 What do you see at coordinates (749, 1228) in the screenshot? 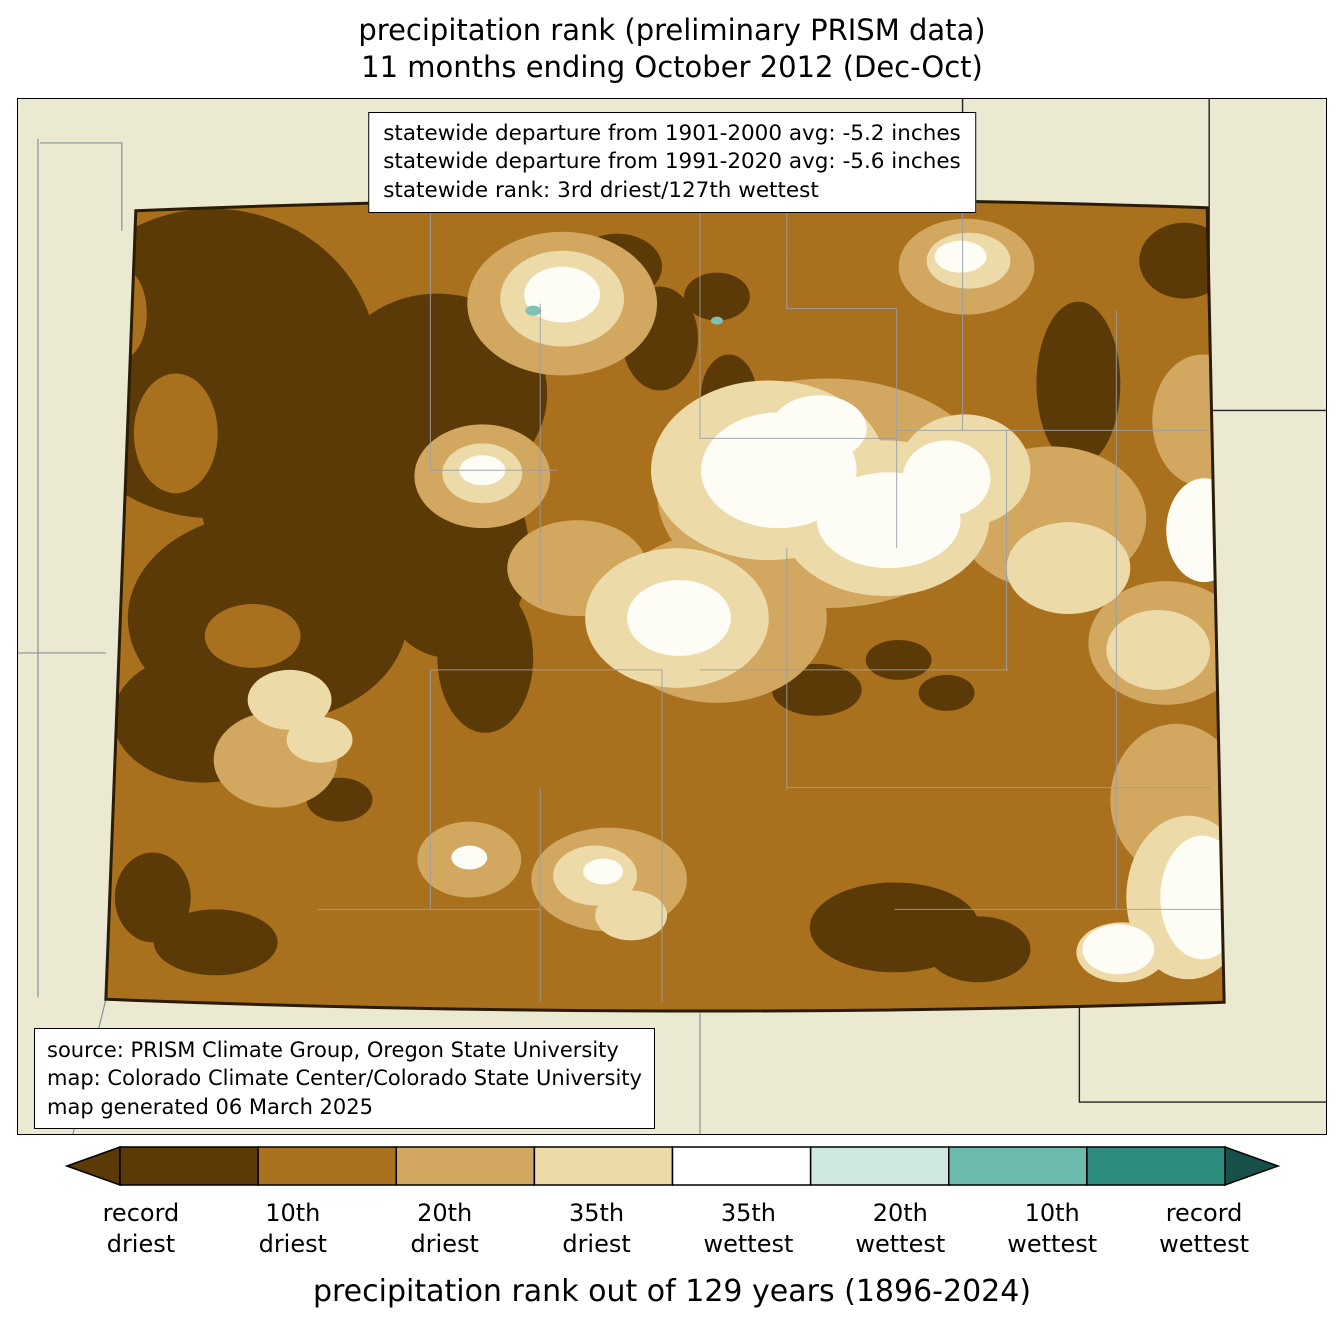
I see `colorbar-label: 35th wettest` at bounding box center [749, 1228].